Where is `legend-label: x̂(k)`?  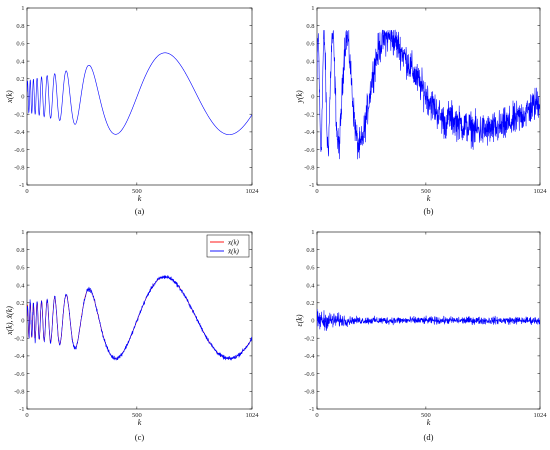 legend-label: x̂(k) is located at coordinates (233, 252).